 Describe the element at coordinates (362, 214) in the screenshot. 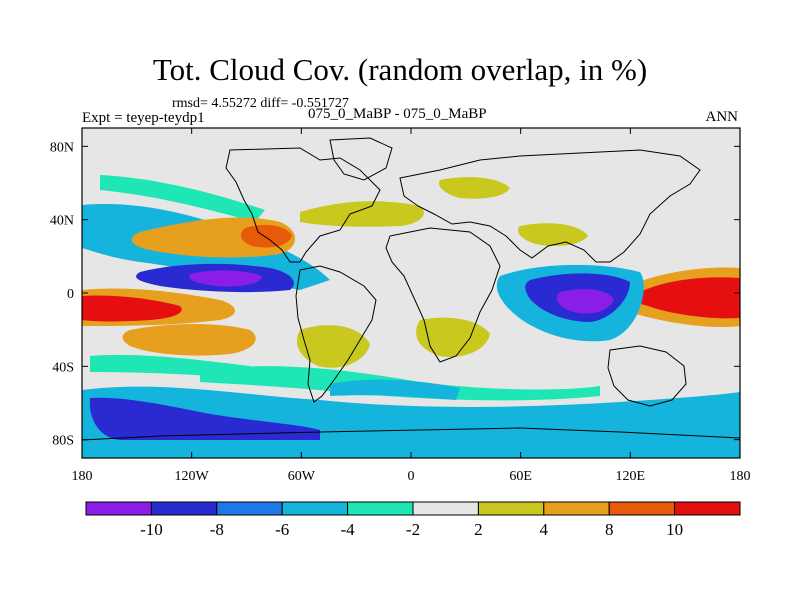

I see `atlantic-olive` at that location.